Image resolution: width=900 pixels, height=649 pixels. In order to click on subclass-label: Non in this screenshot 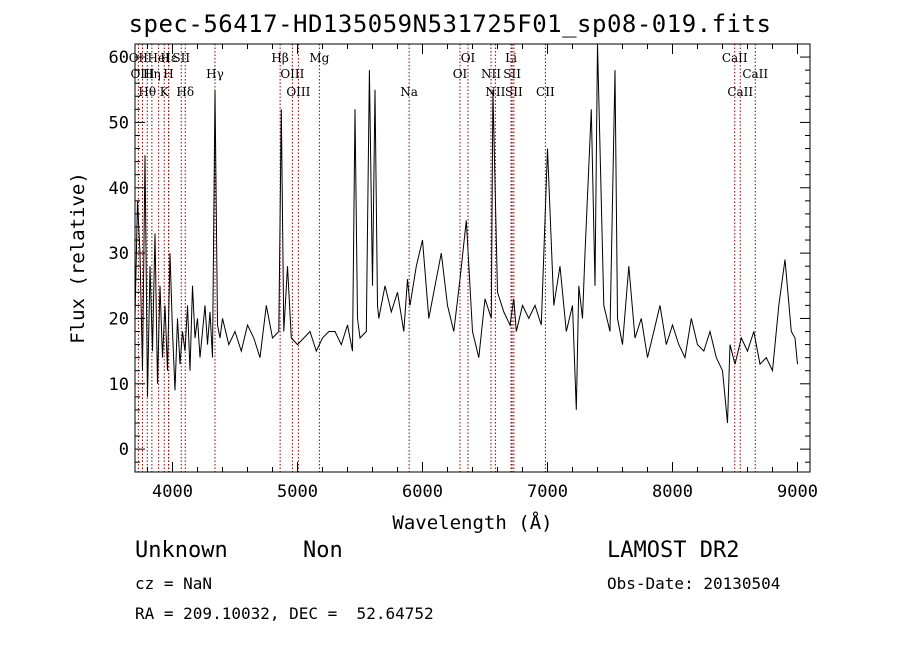, I will do `click(323, 550)`.